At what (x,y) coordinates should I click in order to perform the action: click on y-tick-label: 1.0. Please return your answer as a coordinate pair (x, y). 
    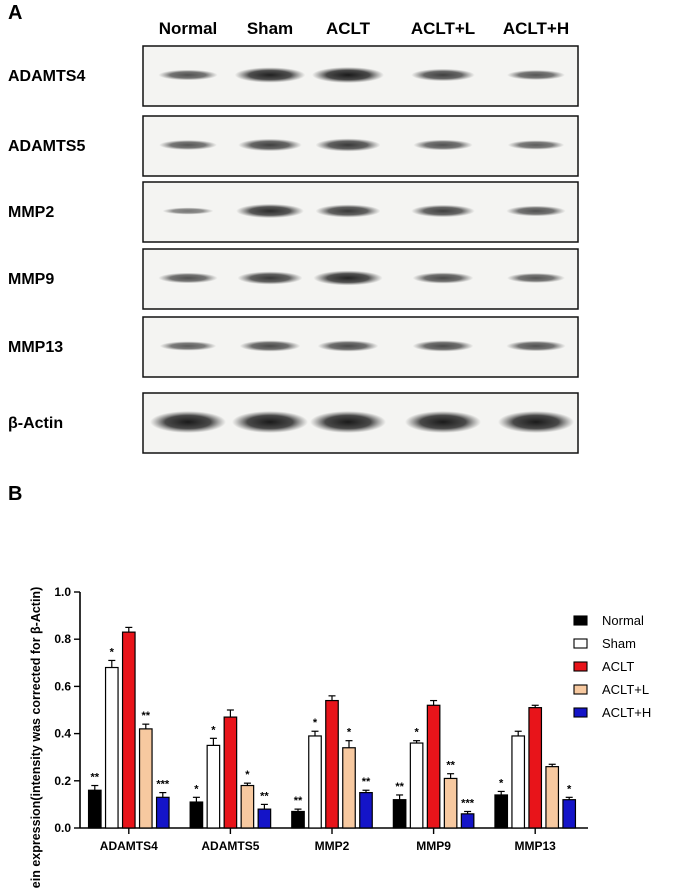
    Looking at the image, I should click on (62, 592).